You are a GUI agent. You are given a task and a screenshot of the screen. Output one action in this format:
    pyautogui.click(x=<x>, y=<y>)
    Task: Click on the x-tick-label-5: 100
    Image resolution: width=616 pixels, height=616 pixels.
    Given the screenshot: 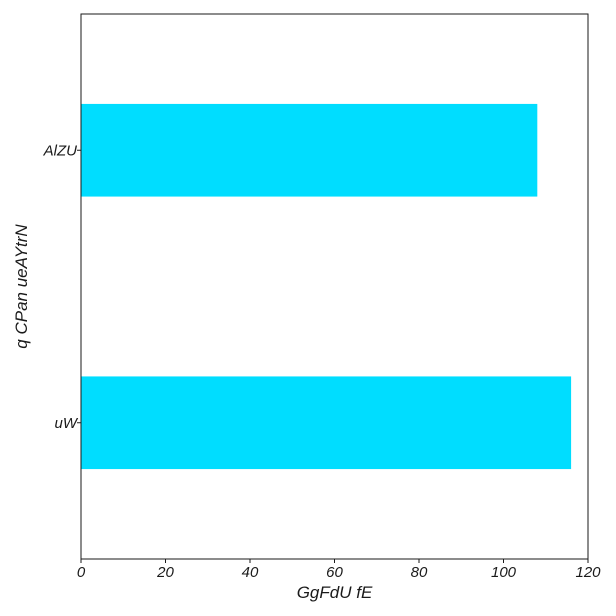 What is the action you would take?
    pyautogui.click(x=504, y=572)
    